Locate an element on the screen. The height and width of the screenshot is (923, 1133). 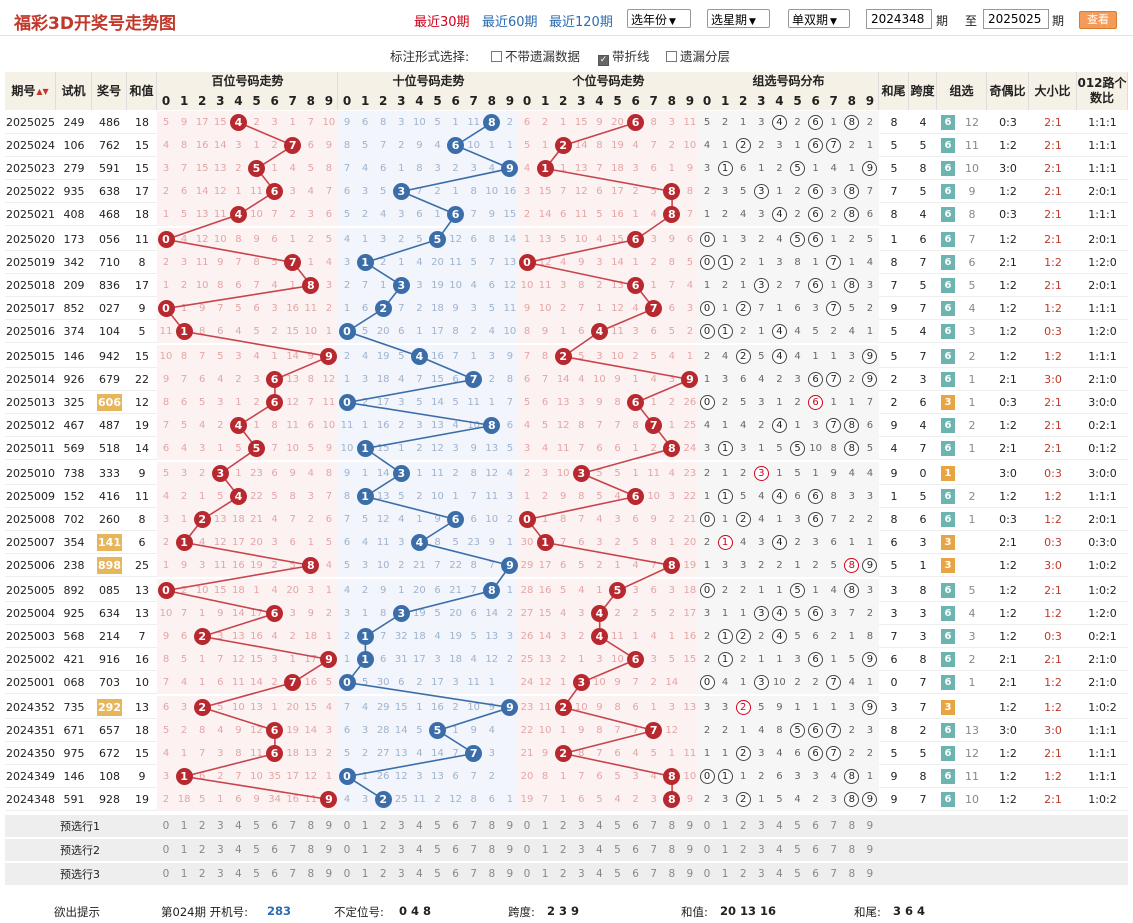
to-period-input: 2025025 is located at coordinates (1016, 19).